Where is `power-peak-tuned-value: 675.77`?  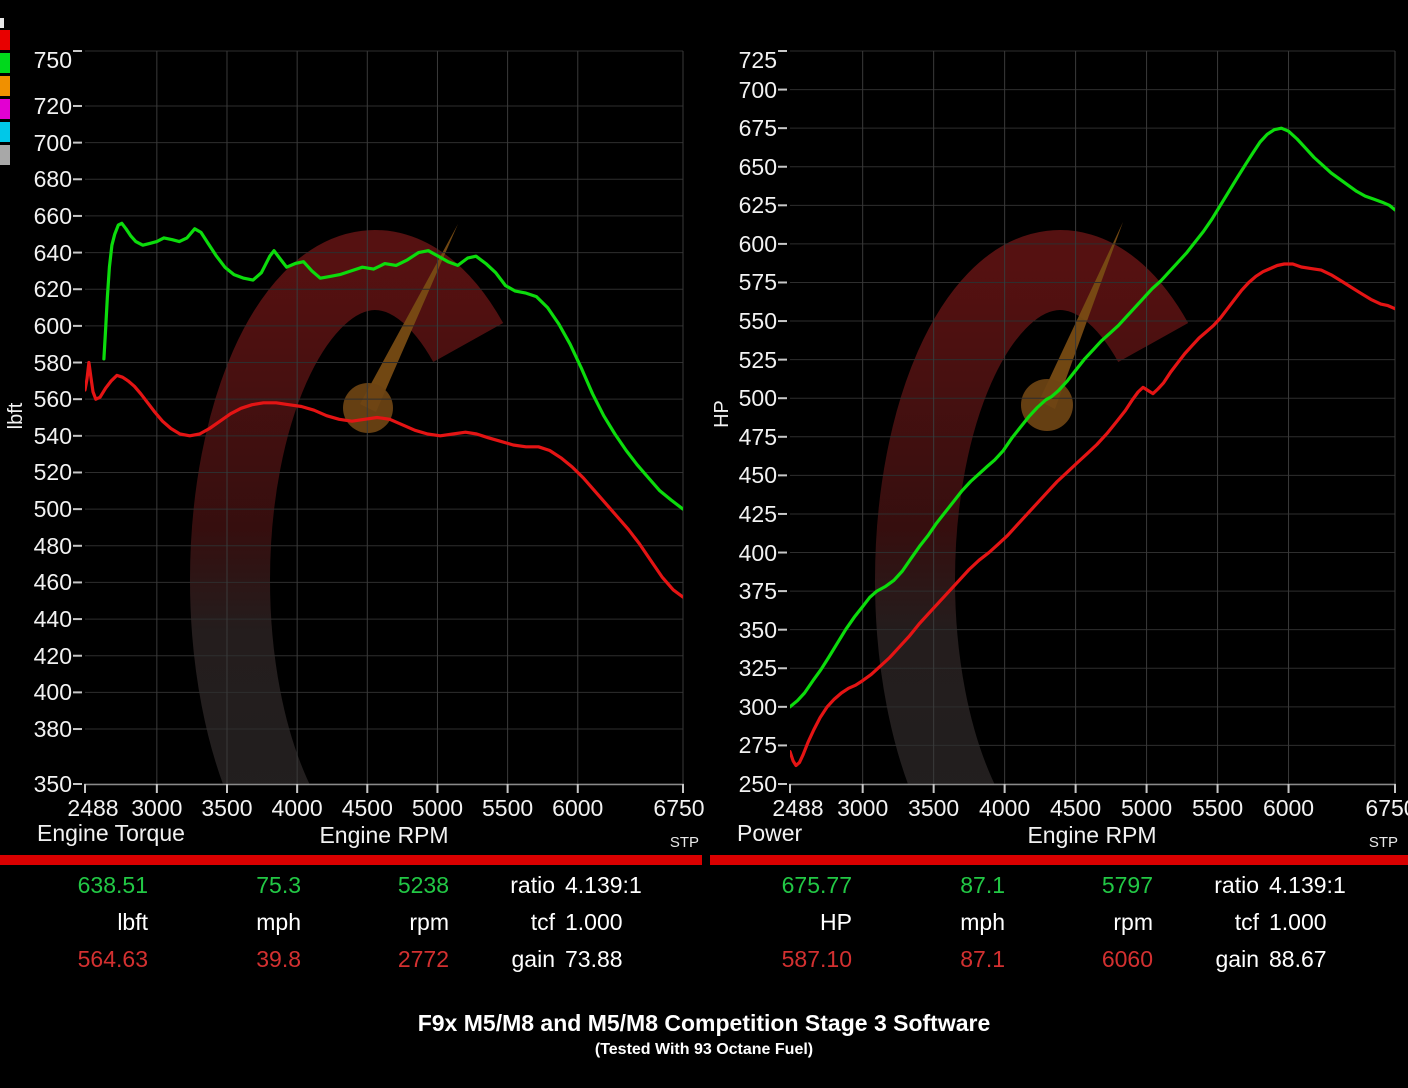 power-peak-tuned-value: 675.77 is located at coordinates (816, 885).